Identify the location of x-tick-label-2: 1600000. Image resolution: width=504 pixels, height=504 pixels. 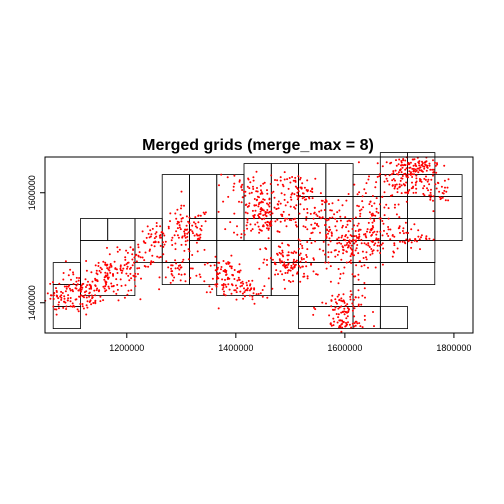
(344, 348).